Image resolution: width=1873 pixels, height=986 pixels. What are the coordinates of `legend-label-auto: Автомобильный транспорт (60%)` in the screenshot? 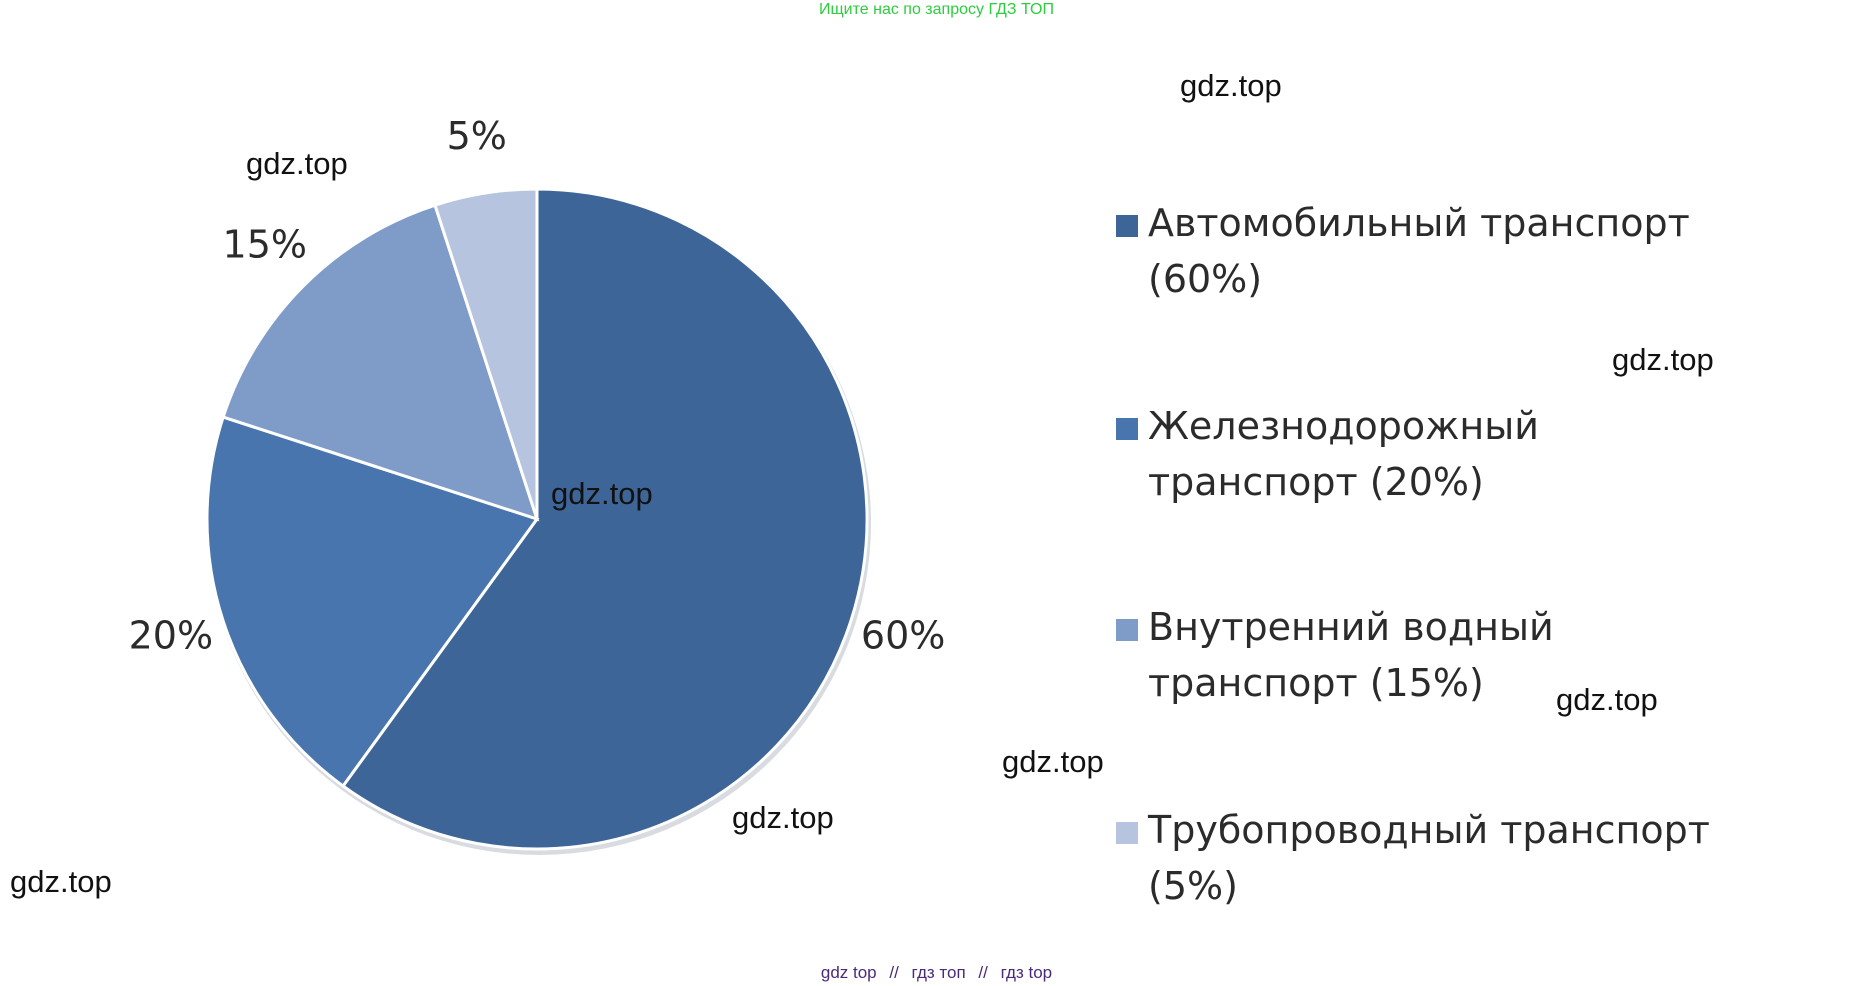 It's located at (1419, 251).